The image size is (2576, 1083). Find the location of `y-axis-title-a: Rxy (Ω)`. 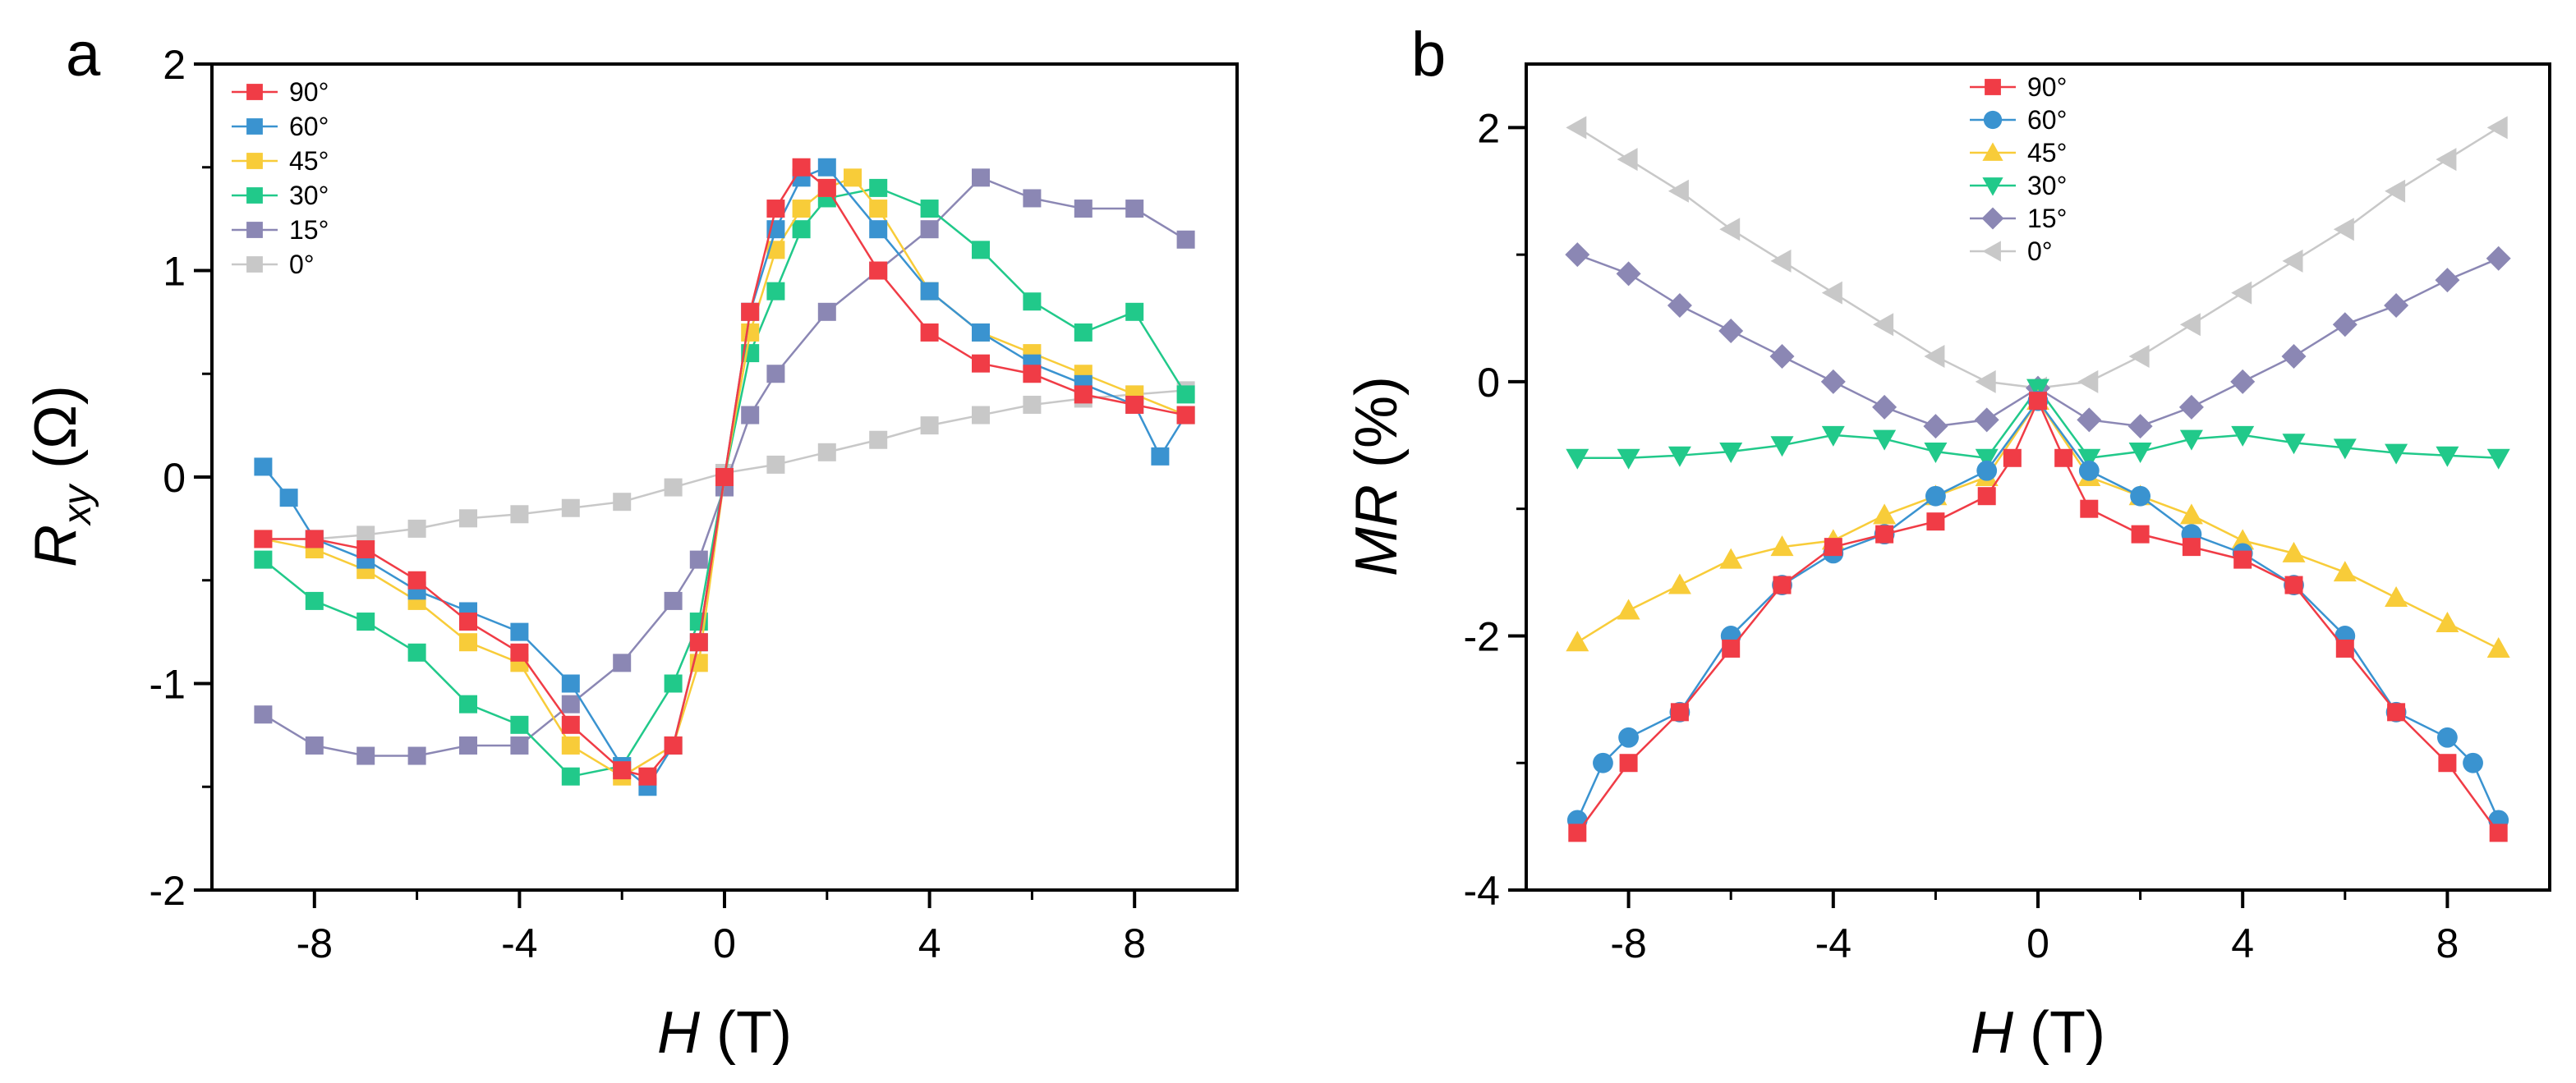

y-axis-title-a: Rxy (Ω) is located at coordinates (61, 476).